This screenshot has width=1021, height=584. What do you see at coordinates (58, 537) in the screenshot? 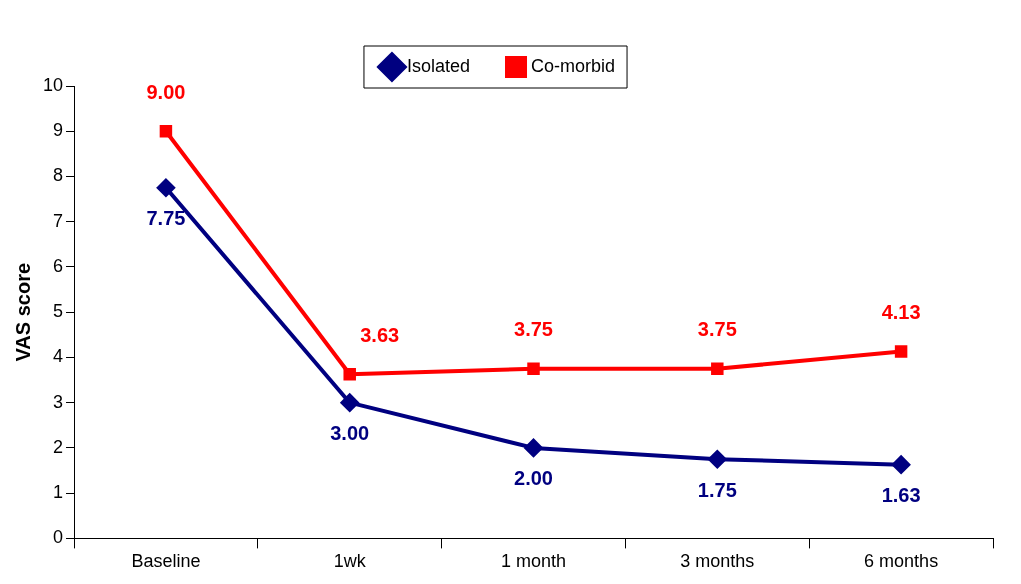
I see `y-tick-label: 0` at bounding box center [58, 537].